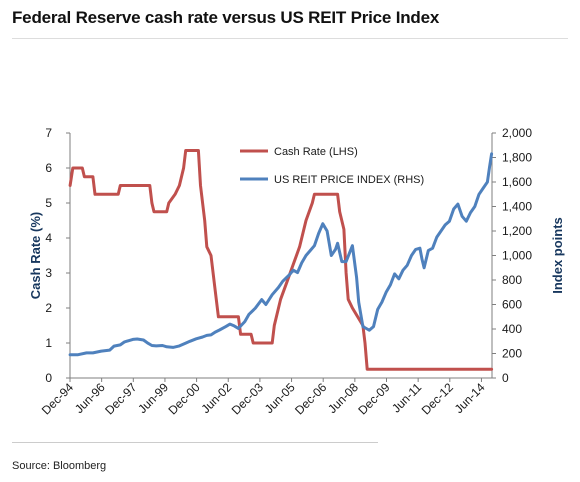 This screenshot has width=580, height=482. I want to click on x-tick-label: Jun-08, so click(343, 398).